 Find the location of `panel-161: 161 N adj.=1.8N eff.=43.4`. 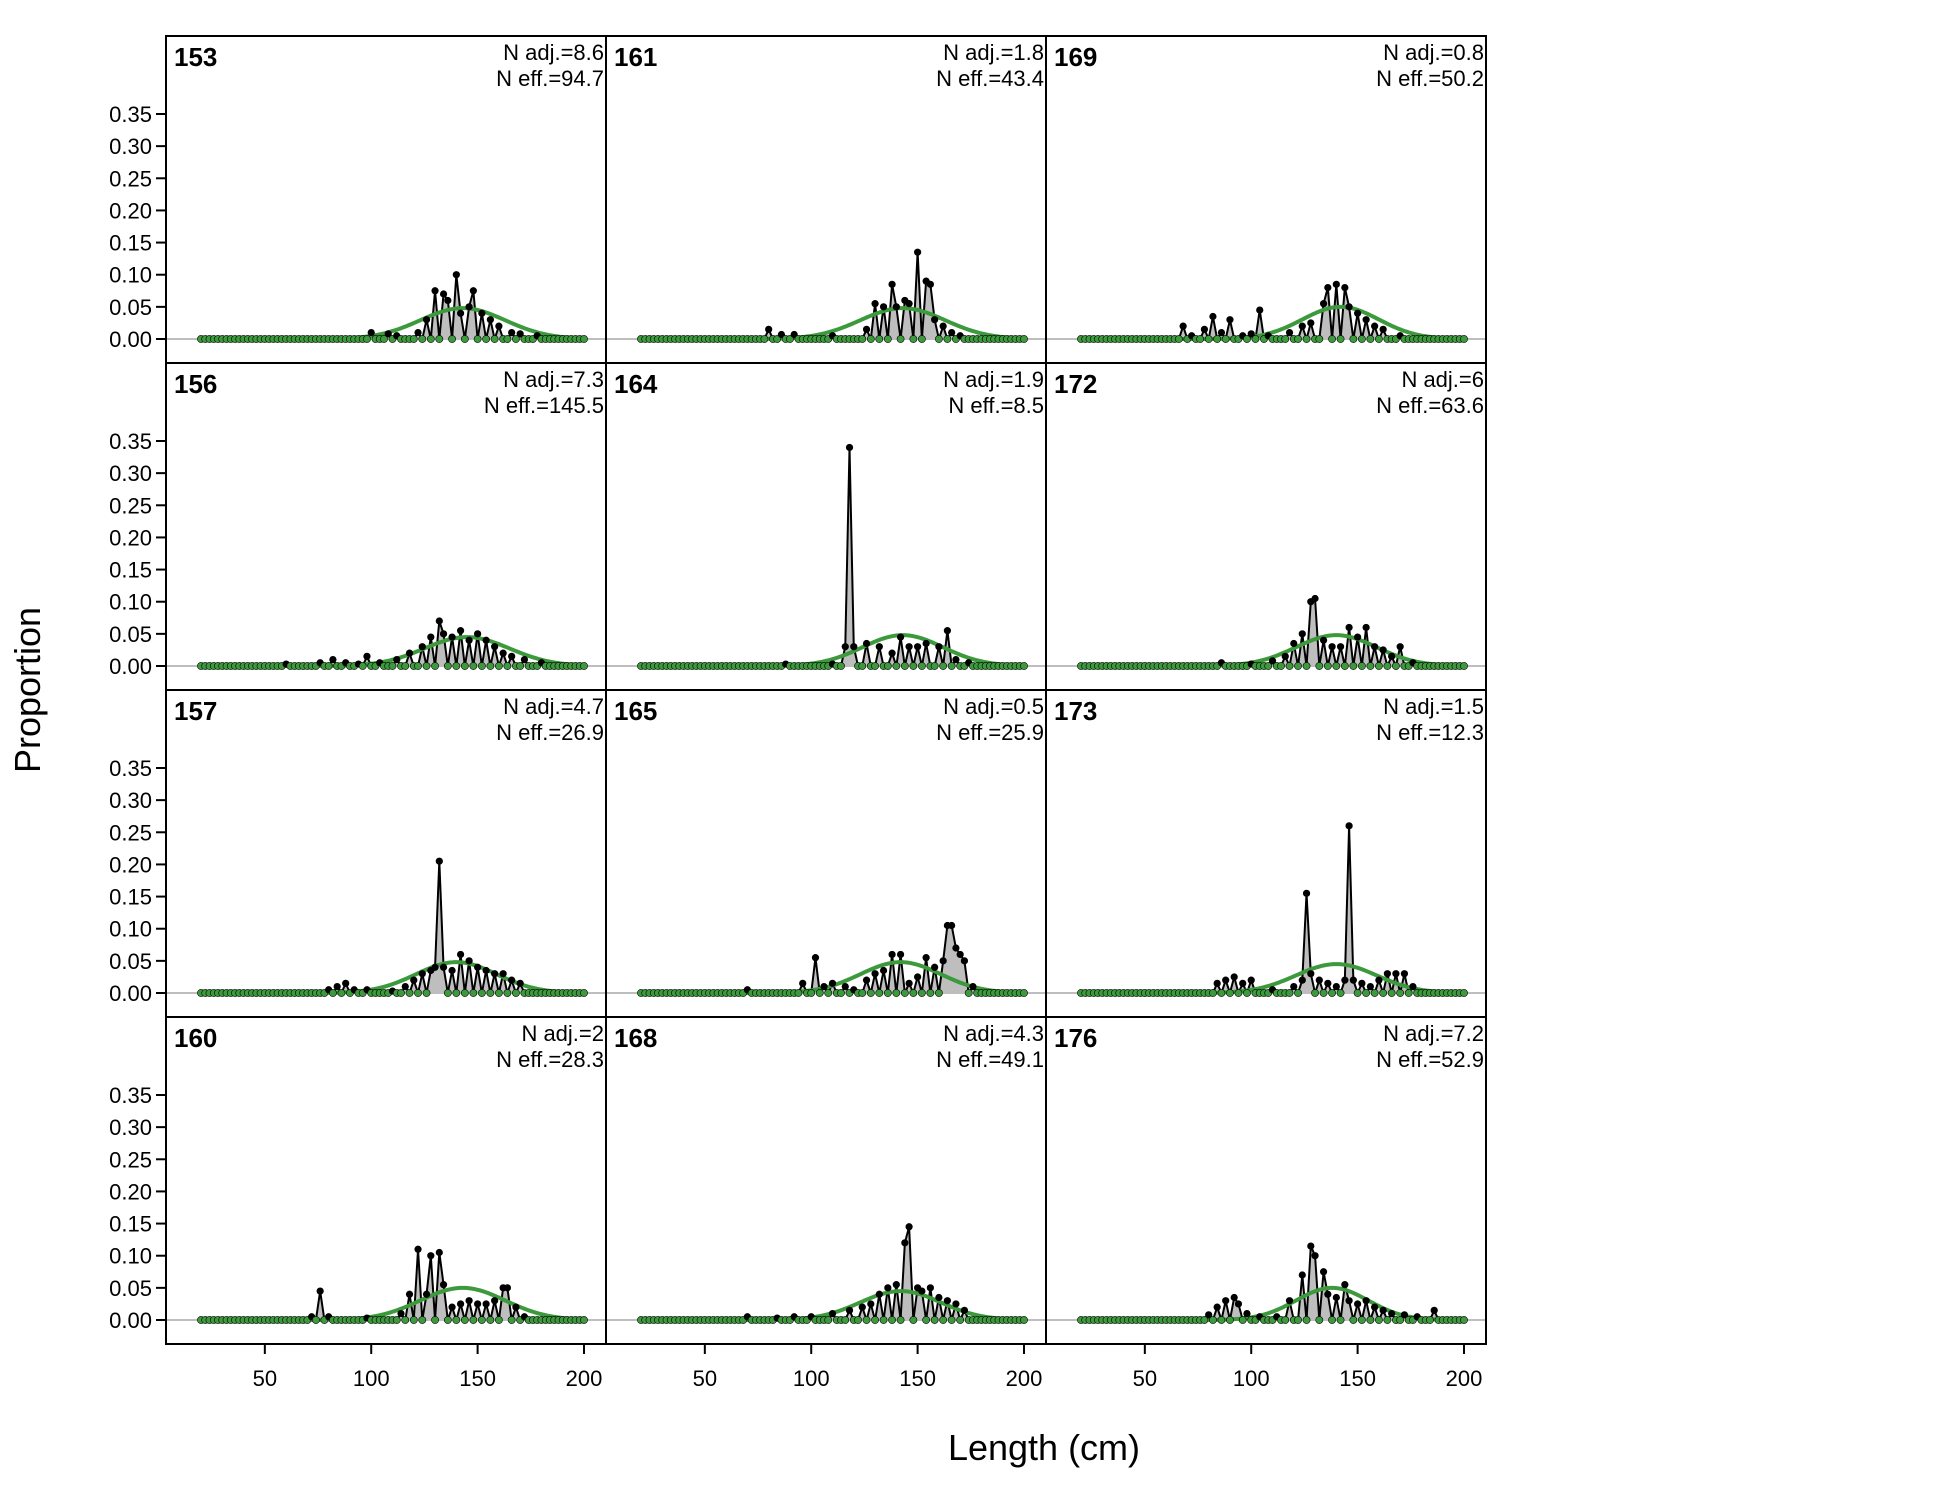

panel-161: 161 N adj.=1.8N eff.=43.4 is located at coordinates (826, 199).